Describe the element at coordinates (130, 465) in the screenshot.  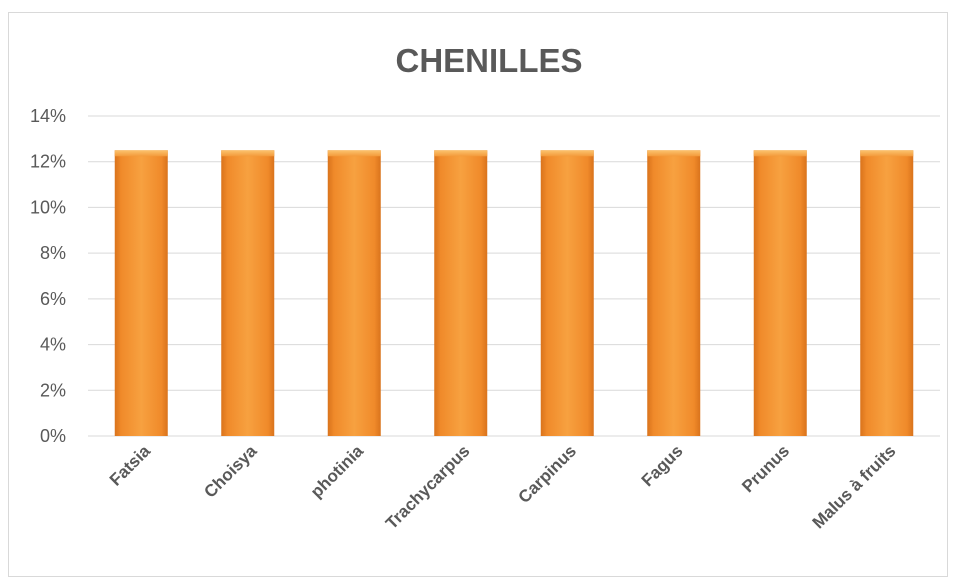
I see `x-tick-label: Fatsia` at that location.